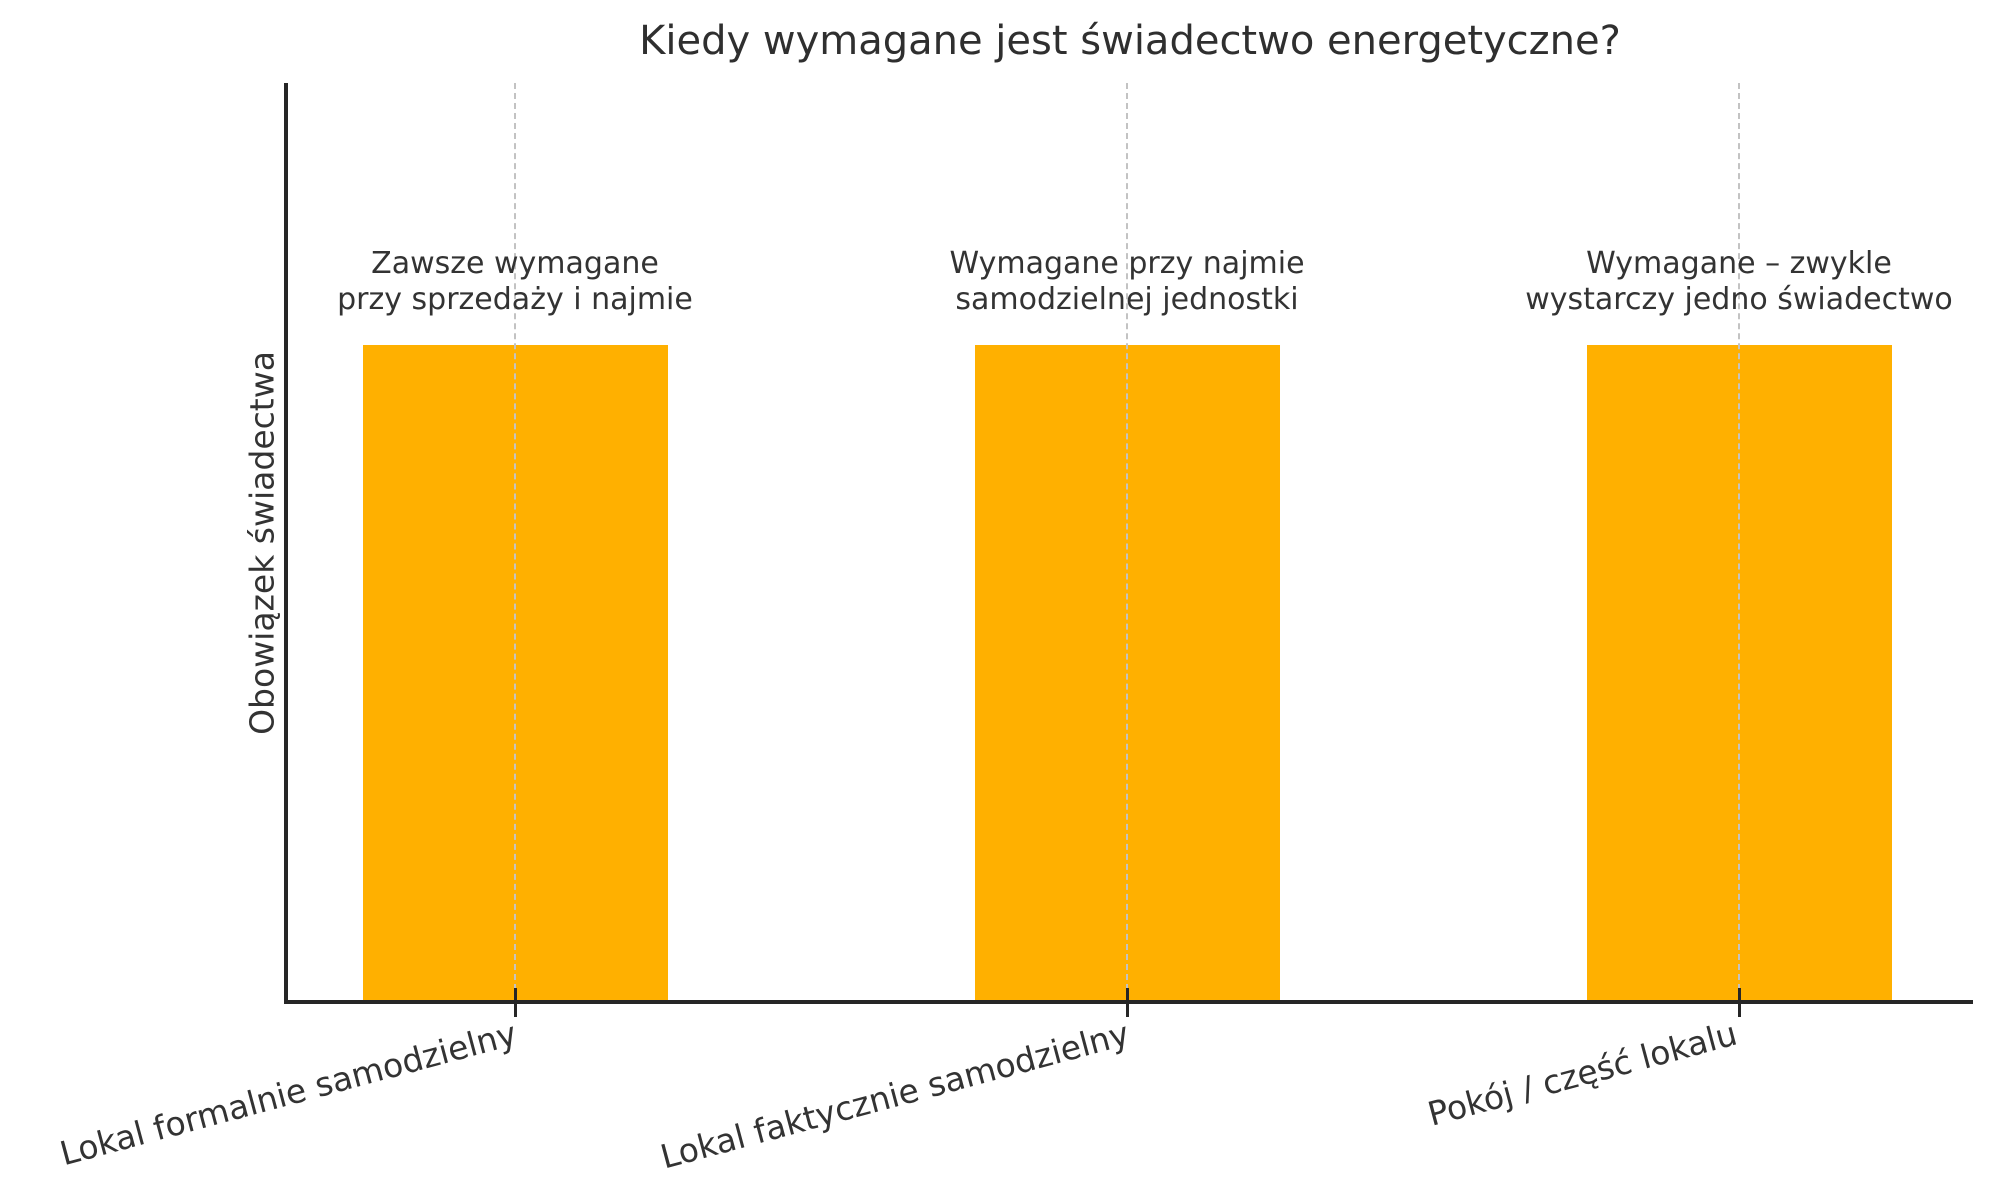  What do you see at coordinates (286, 543) in the screenshot?
I see `y-axis-line` at bounding box center [286, 543].